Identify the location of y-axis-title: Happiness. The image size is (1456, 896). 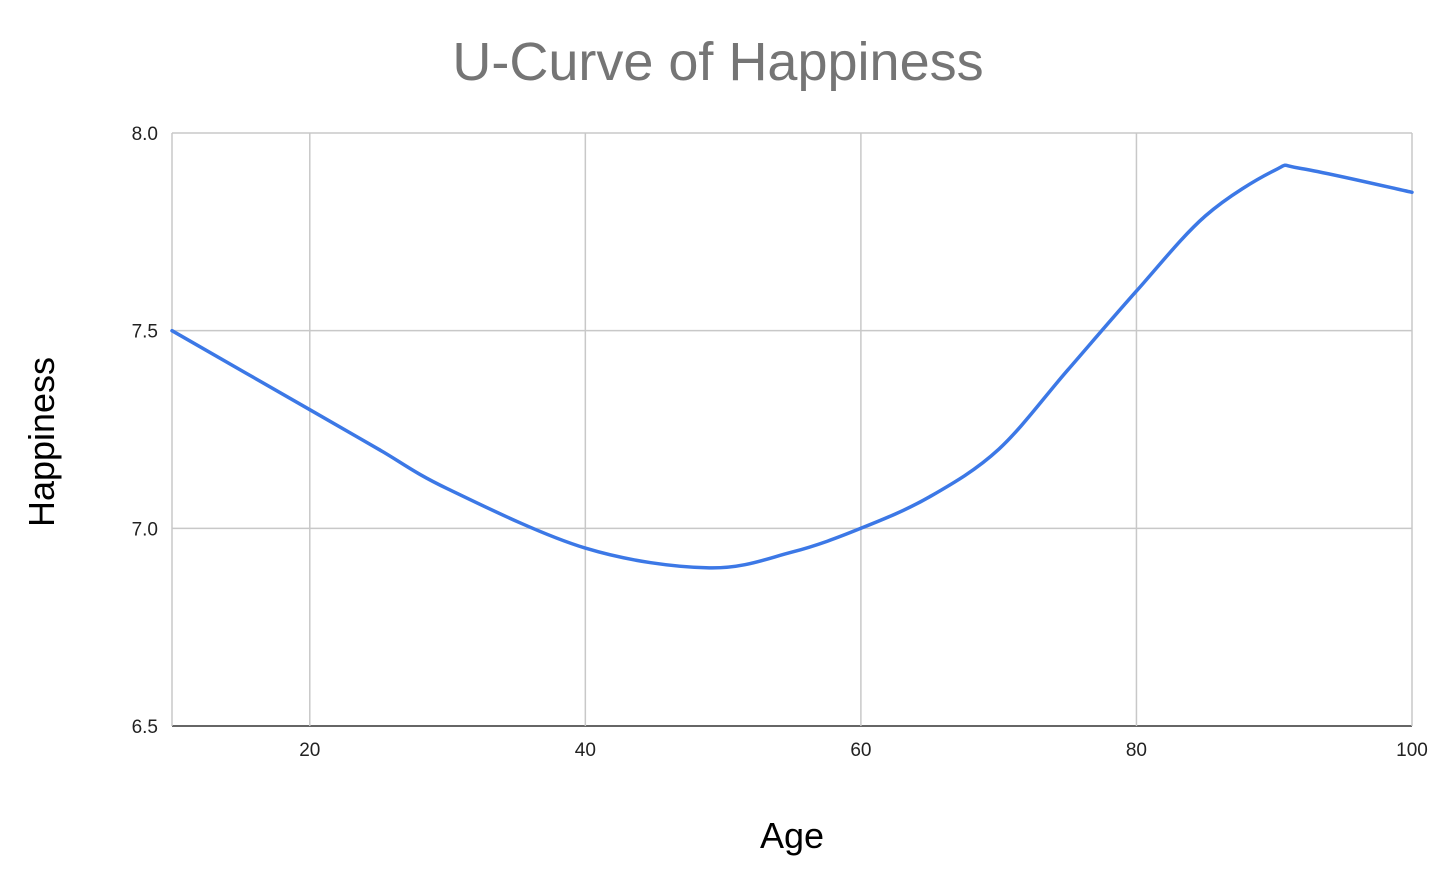
(41, 442).